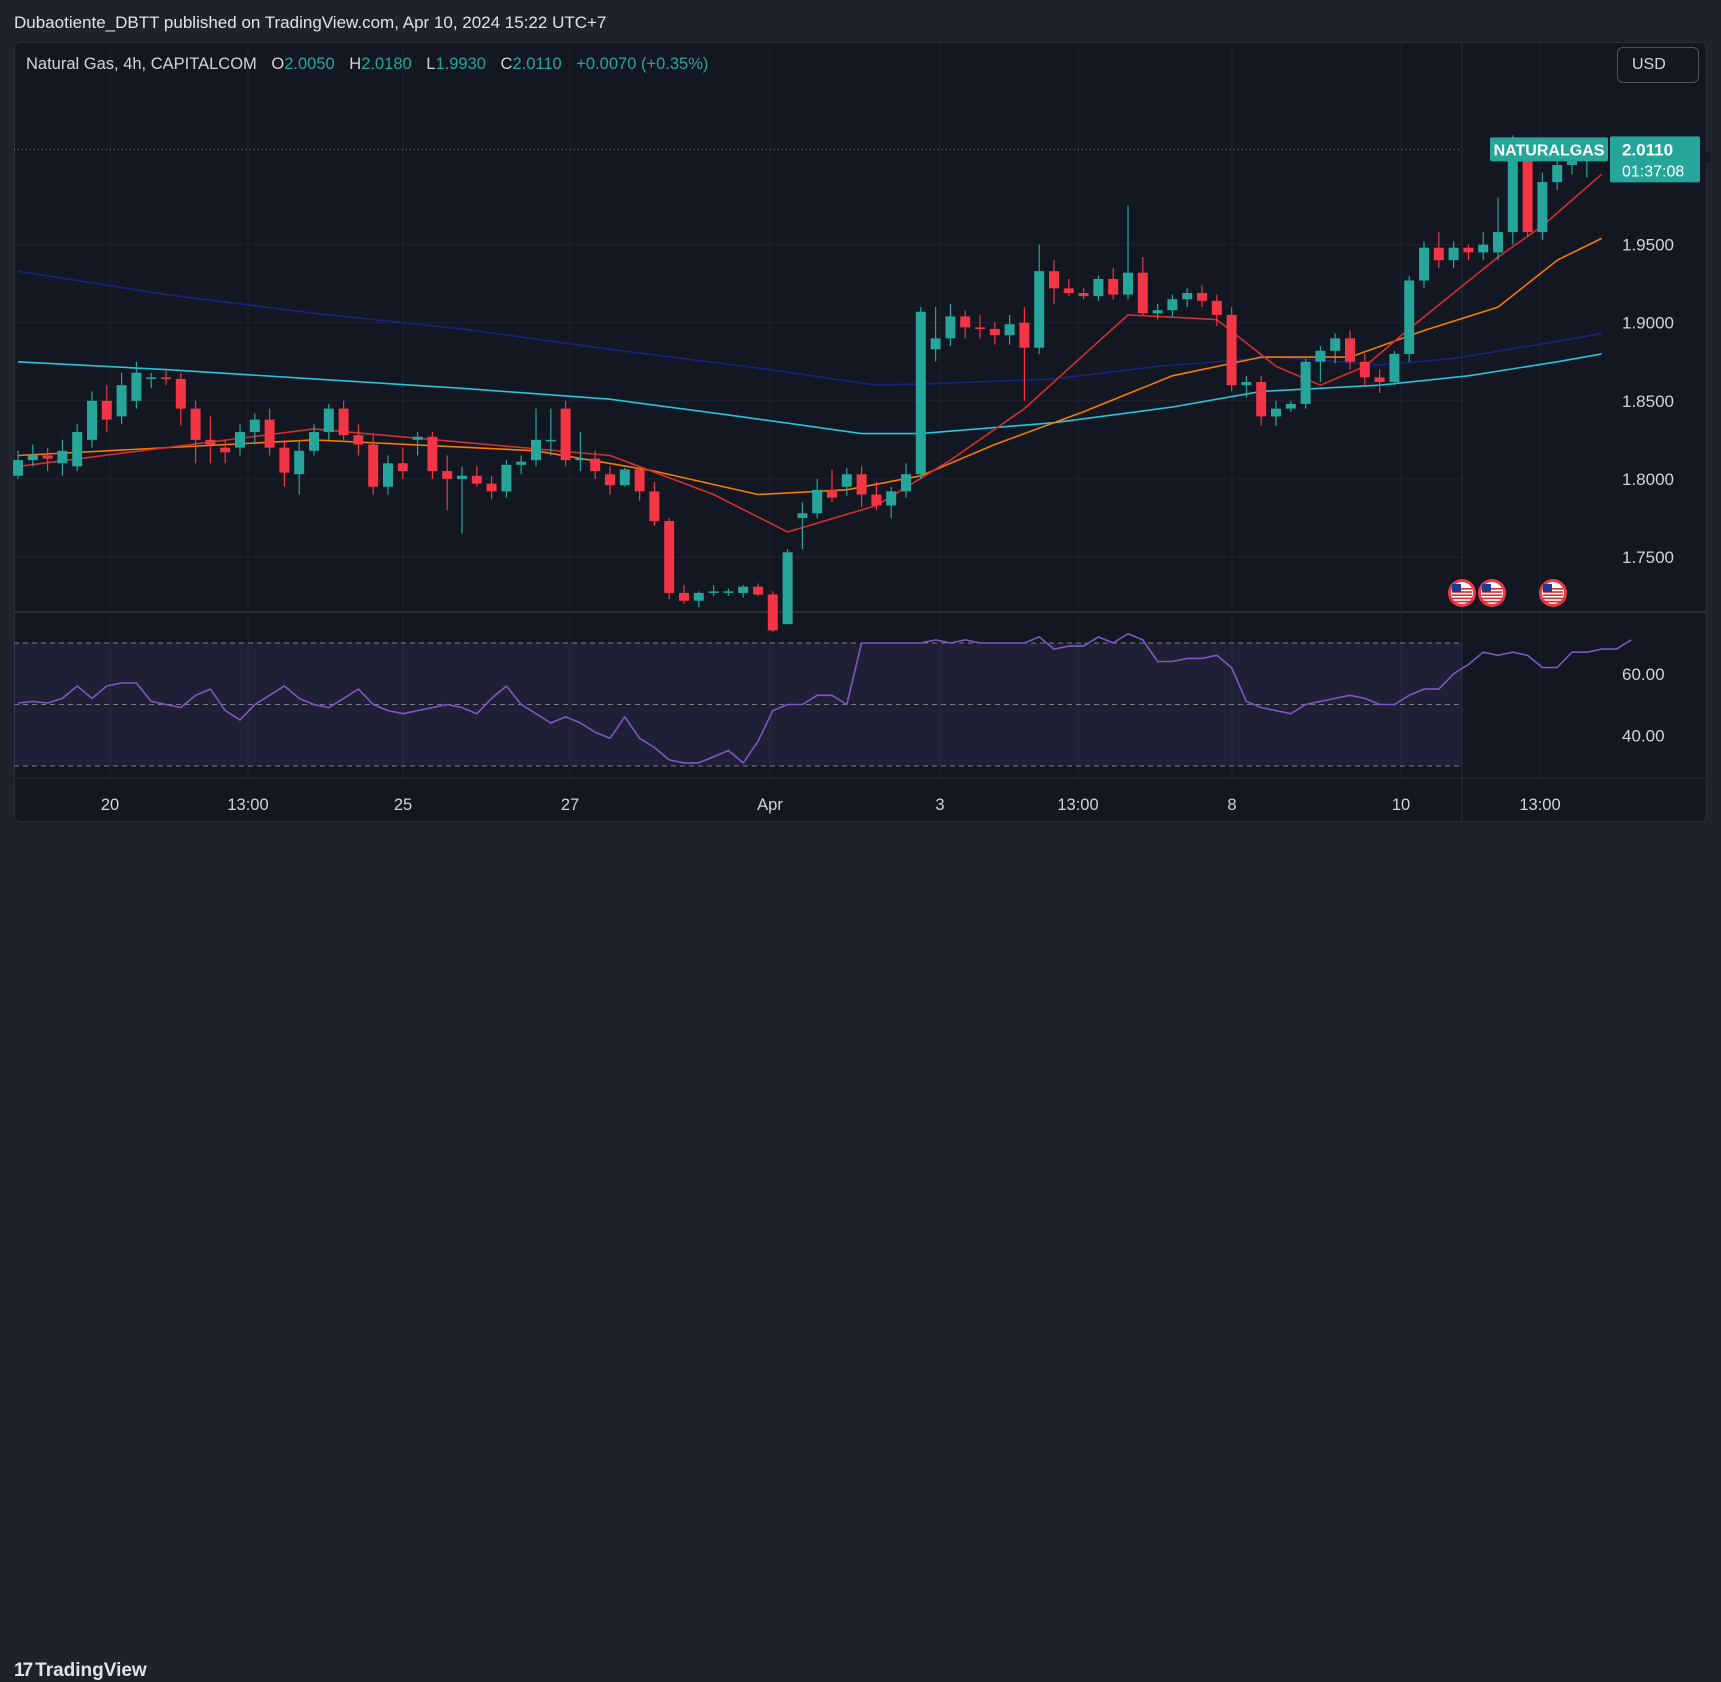 This screenshot has height=1682, width=1721. What do you see at coordinates (1658, 65) in the screenshot?
I see `currency-button: USD` at bounding box center [1658, 65].